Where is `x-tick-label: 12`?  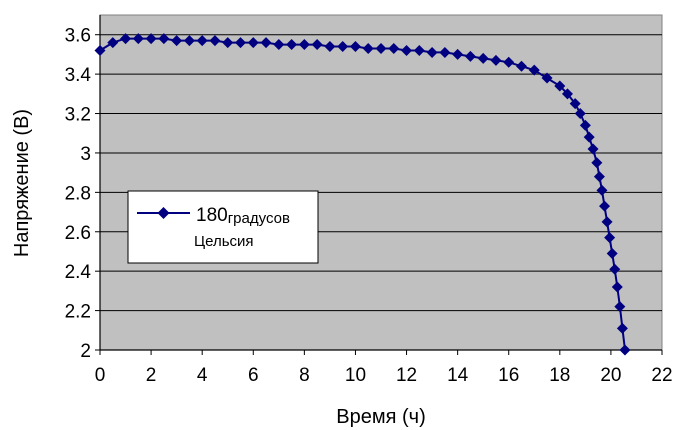
x-tick-label: 12 is located at coordinates (406, 375).